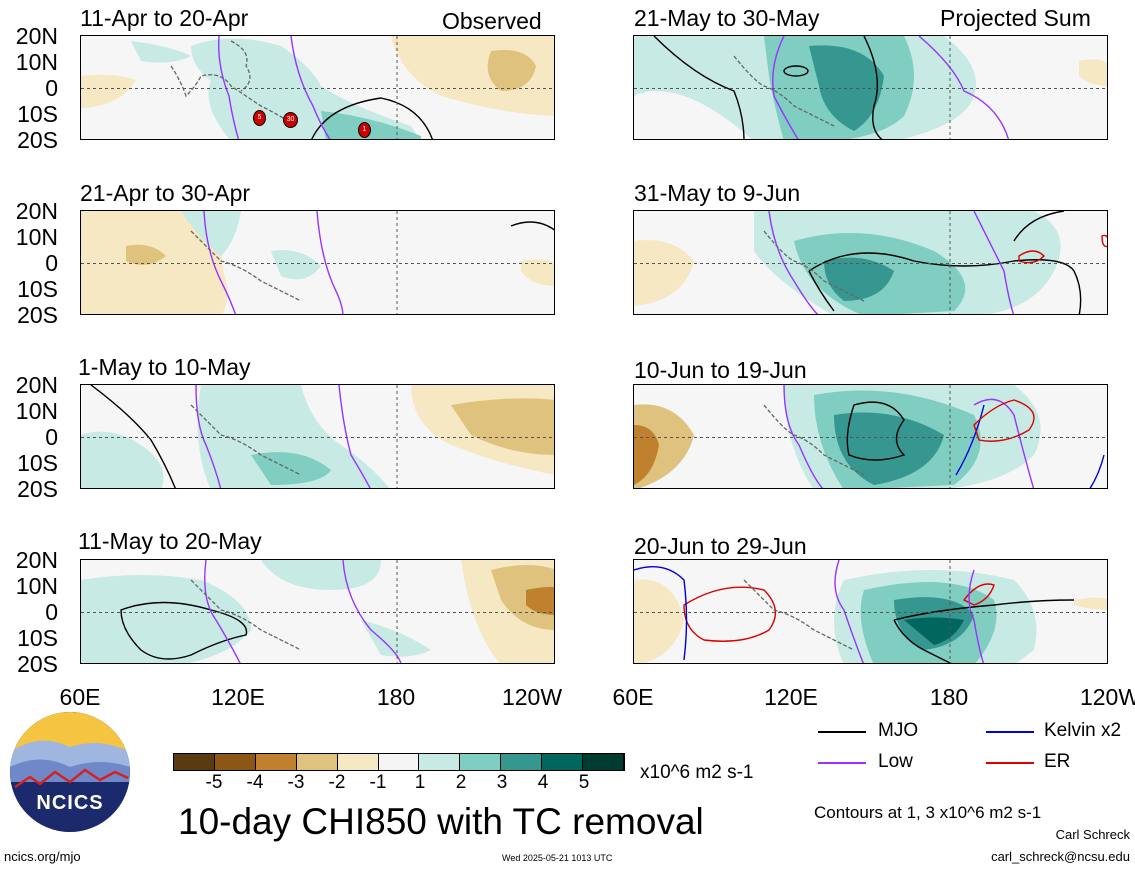 This screenshot has height=872, width=1135. What do you see at coordinates (492, 21) in the screenshot?
I see `panel-note-observed: Observed` at bounding box center [492, 21].